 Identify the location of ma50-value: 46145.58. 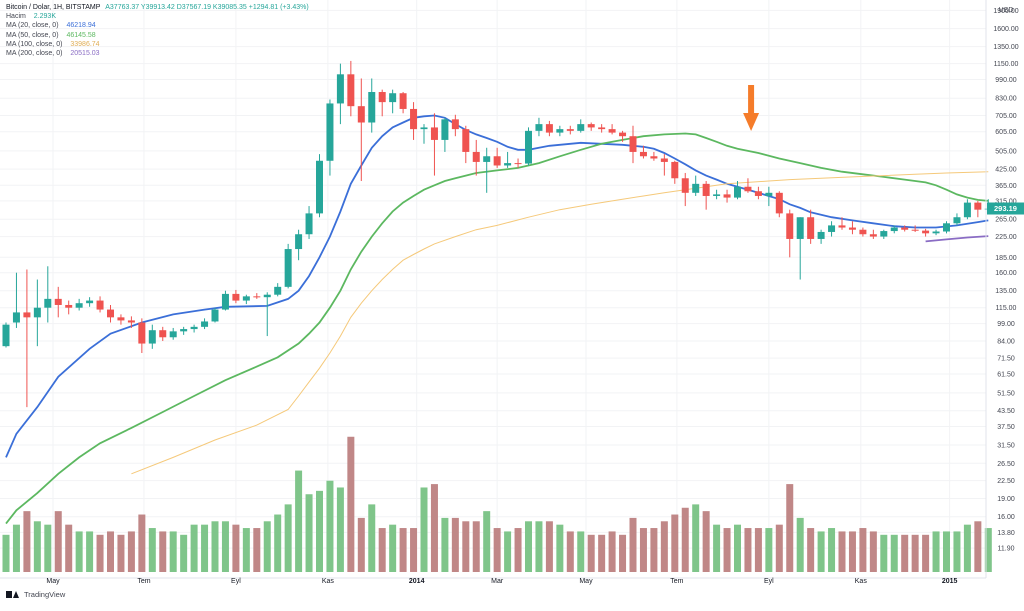
(81, 35).